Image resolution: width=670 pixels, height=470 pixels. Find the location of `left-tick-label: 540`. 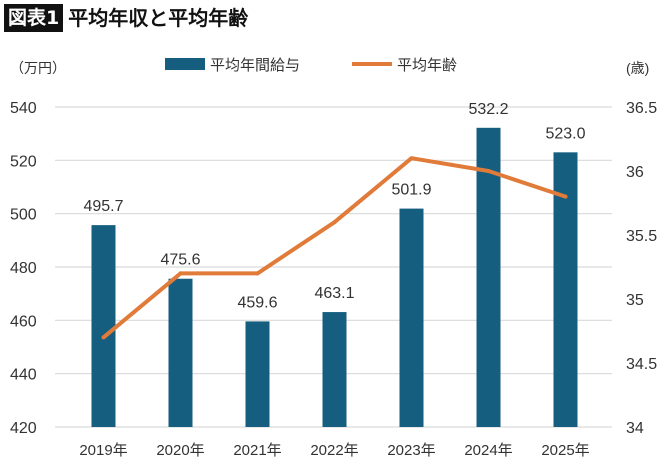

left-tick-label: 540 is located at coordinates (23, 108).